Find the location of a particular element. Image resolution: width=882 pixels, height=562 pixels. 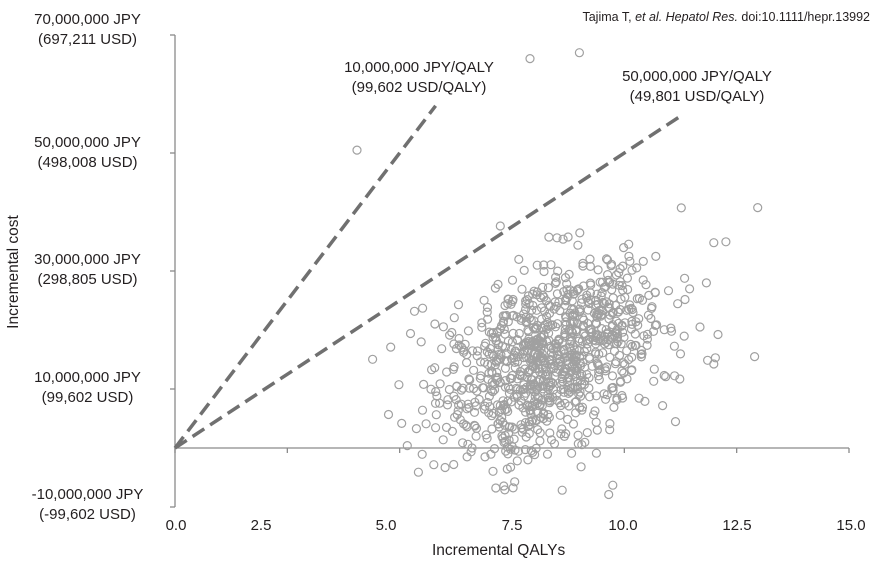

x-tick-label-2-5: 2.5 is located at coordinates (261, 525).